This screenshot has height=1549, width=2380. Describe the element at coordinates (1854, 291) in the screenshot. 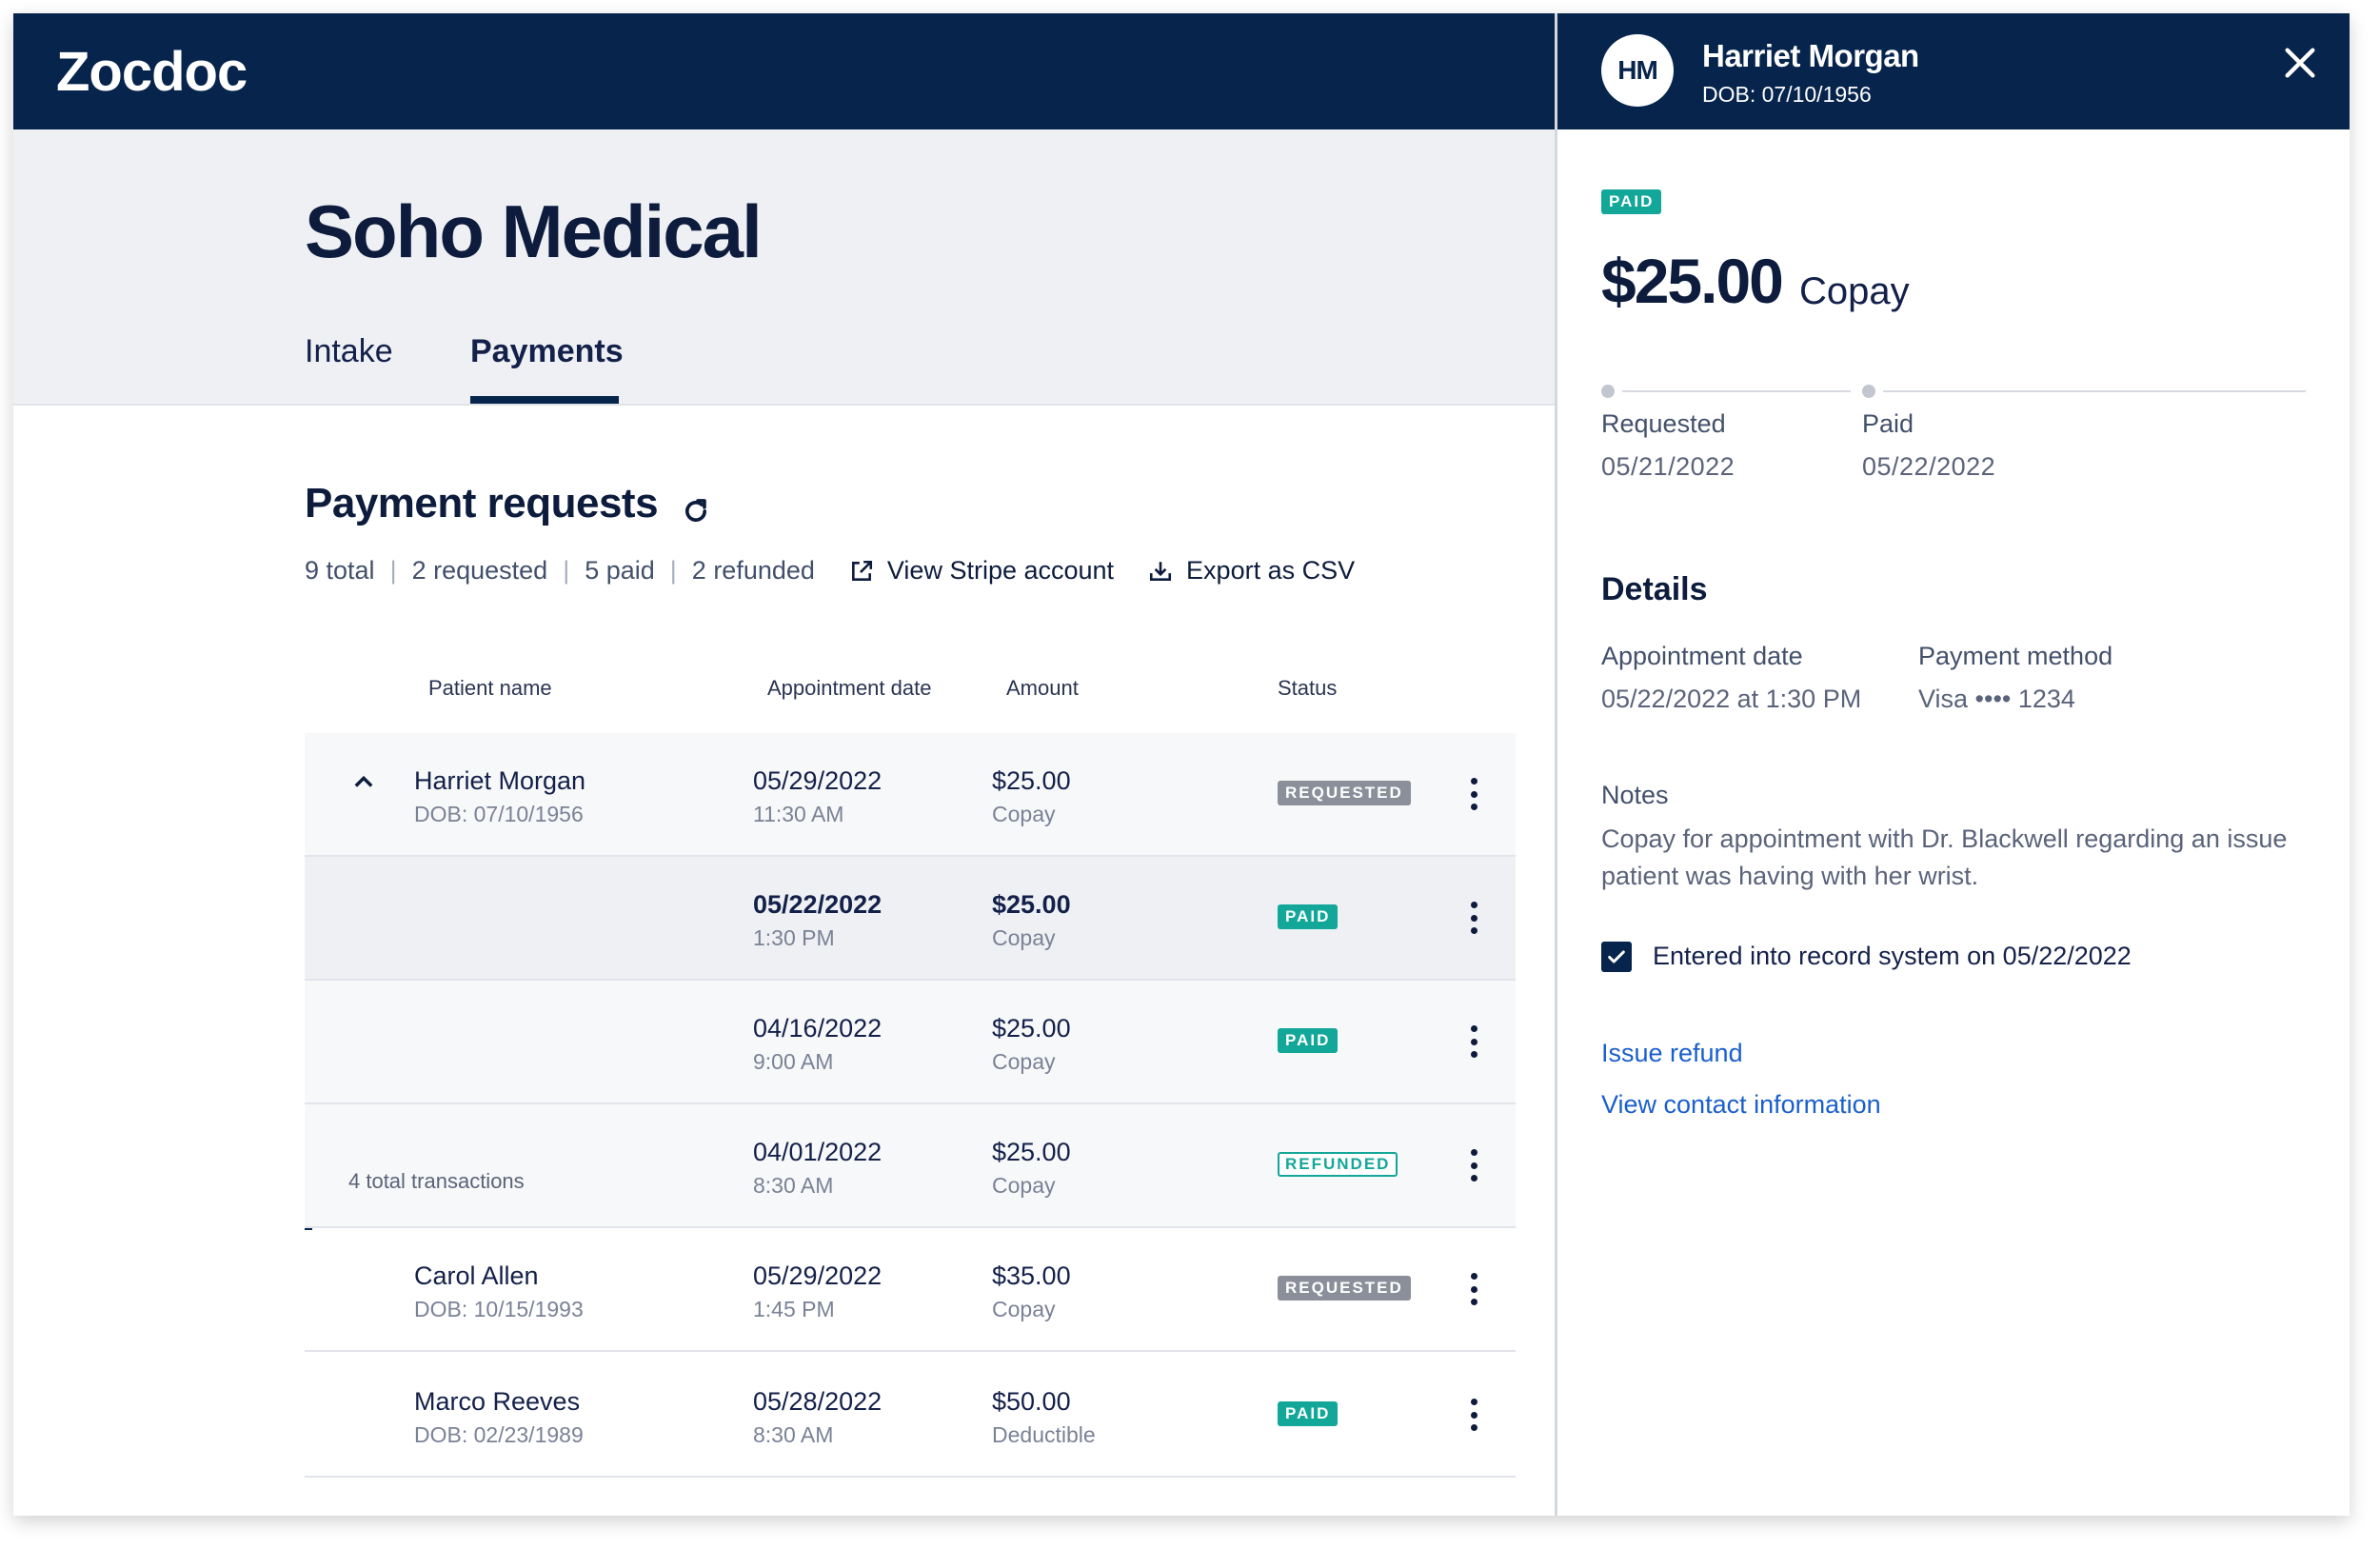

I see `payment-type: Copay` at that location.